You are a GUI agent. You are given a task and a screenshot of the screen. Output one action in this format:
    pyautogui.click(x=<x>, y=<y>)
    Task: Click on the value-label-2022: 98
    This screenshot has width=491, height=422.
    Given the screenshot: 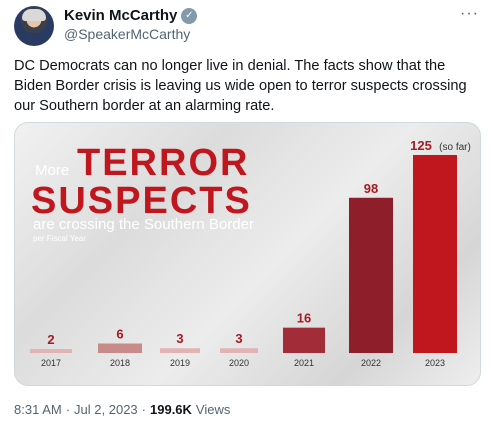 What is the action you would take?
    pyautogui.click(x=371, y=188)
    